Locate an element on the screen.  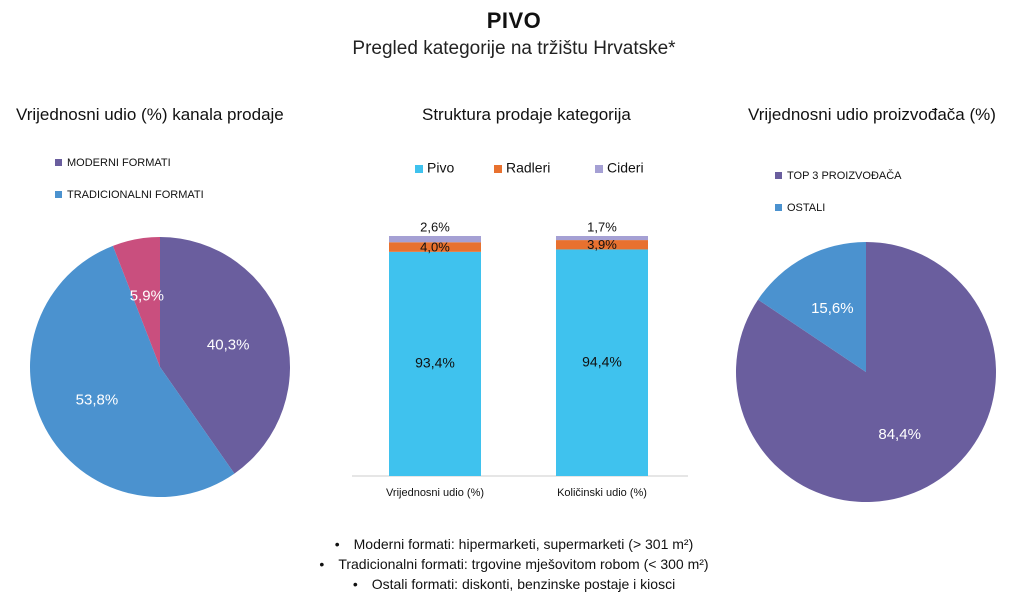
chart3-title: Vrijednosni udio proizvođača (%) is located at coordinates (872, 114).